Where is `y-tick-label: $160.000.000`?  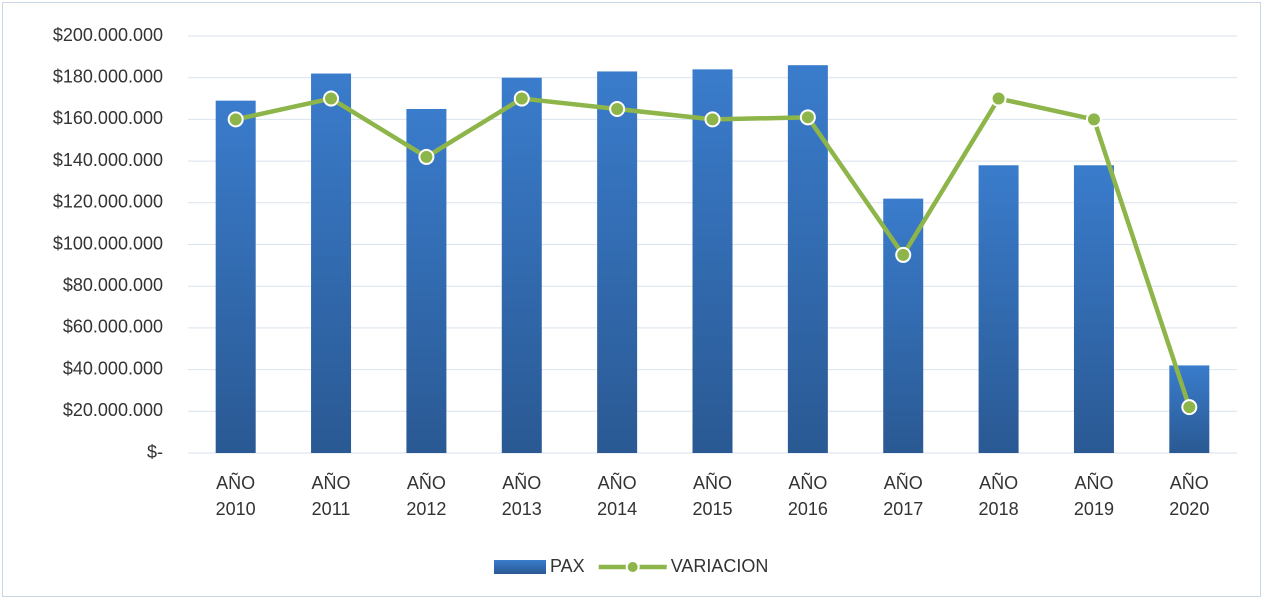
y-tick-label: $160.000.000 is located at coordinates (108, 118).